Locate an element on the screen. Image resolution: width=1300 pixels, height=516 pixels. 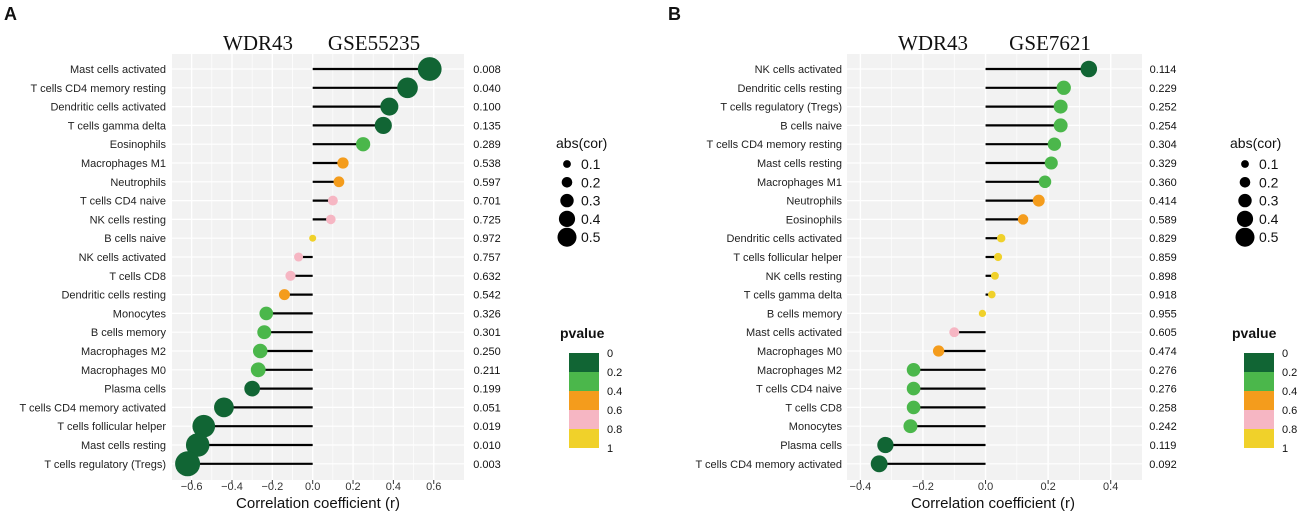
legend-color-label: 0 is located at coordinates (1285, 354).